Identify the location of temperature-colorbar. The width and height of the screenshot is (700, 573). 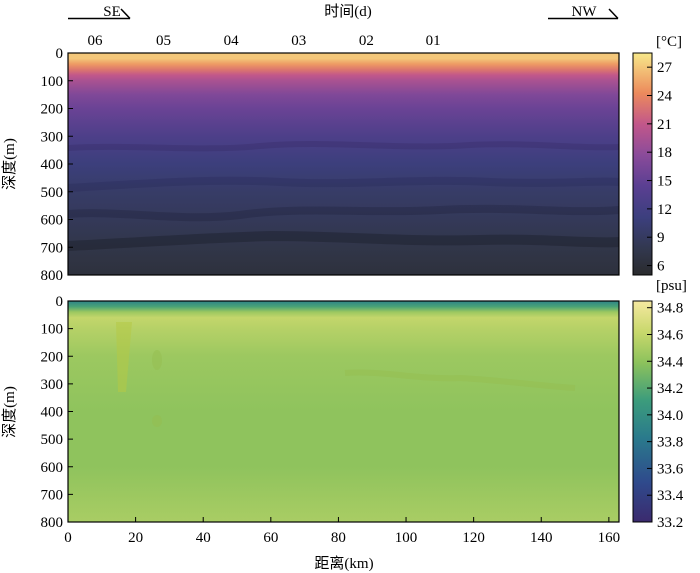
(642, 164).